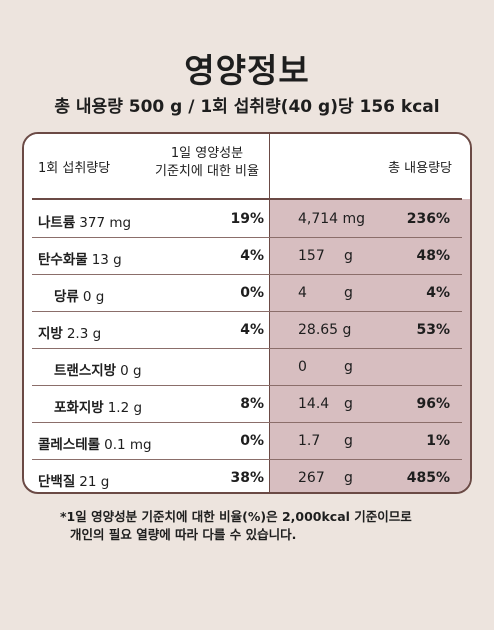 The width and height of the screenshot is (494, 630). I want to click on nutrient-name: 단백질 21 g, so click(73, 480).